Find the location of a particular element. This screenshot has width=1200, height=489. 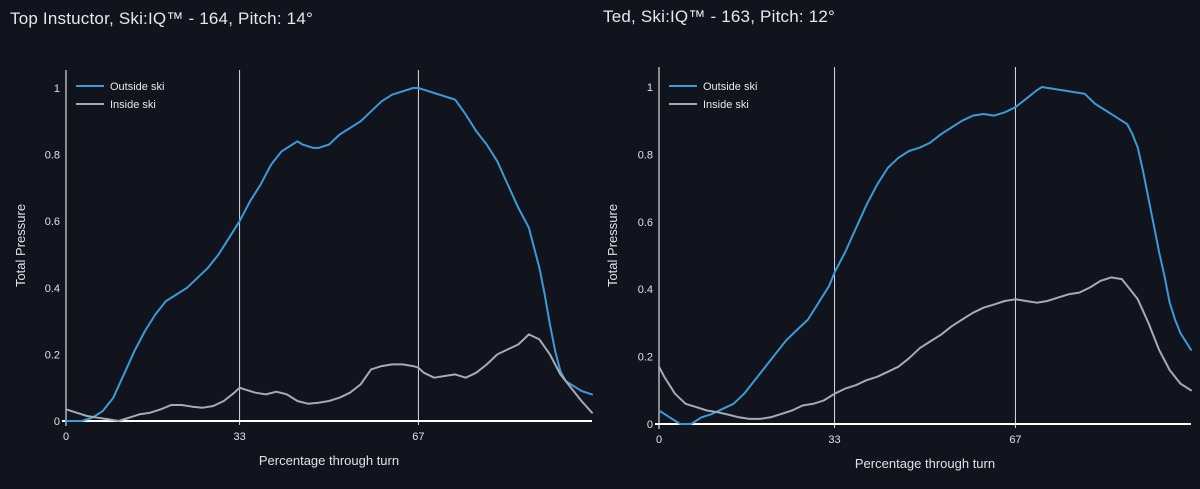

chart-title: Top Instuctor, Ski:IQ™ - 164, Pitch: 14° is located at coordinates (161, 18).